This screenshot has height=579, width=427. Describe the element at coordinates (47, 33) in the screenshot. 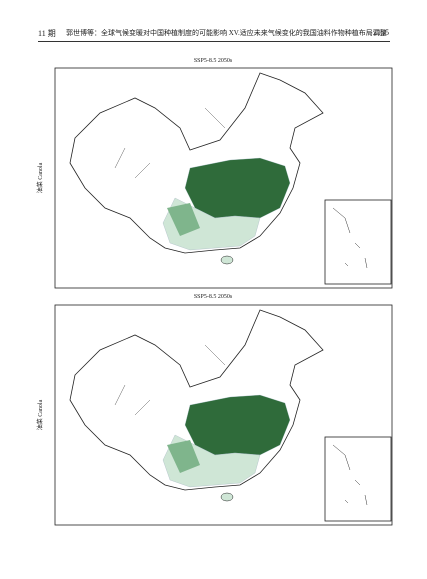

I see `issue: 11 期` at that location.